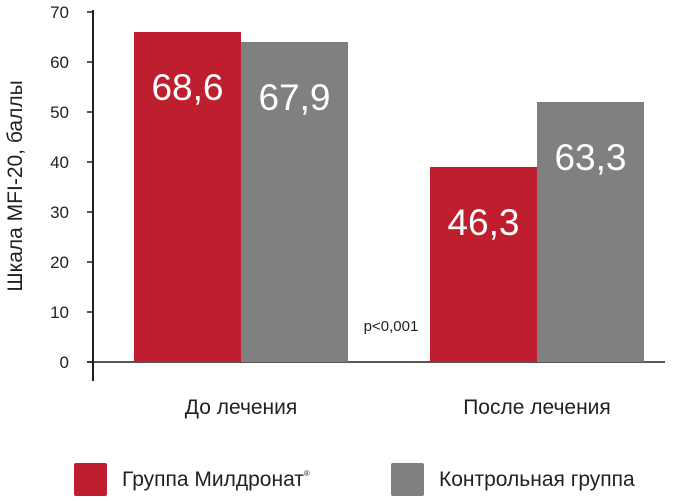 The height and width of the screenshot is (501, 674). I want to click on y-ticks: 0 10 20 30 40 50 60 70, so click(71, 187).